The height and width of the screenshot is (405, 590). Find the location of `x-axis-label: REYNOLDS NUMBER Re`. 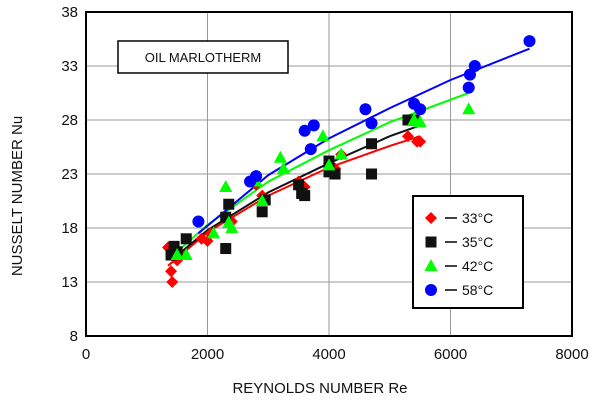

x-axis-label: REYNOLDS NUMBER Re is located at coordinates (319, 388).